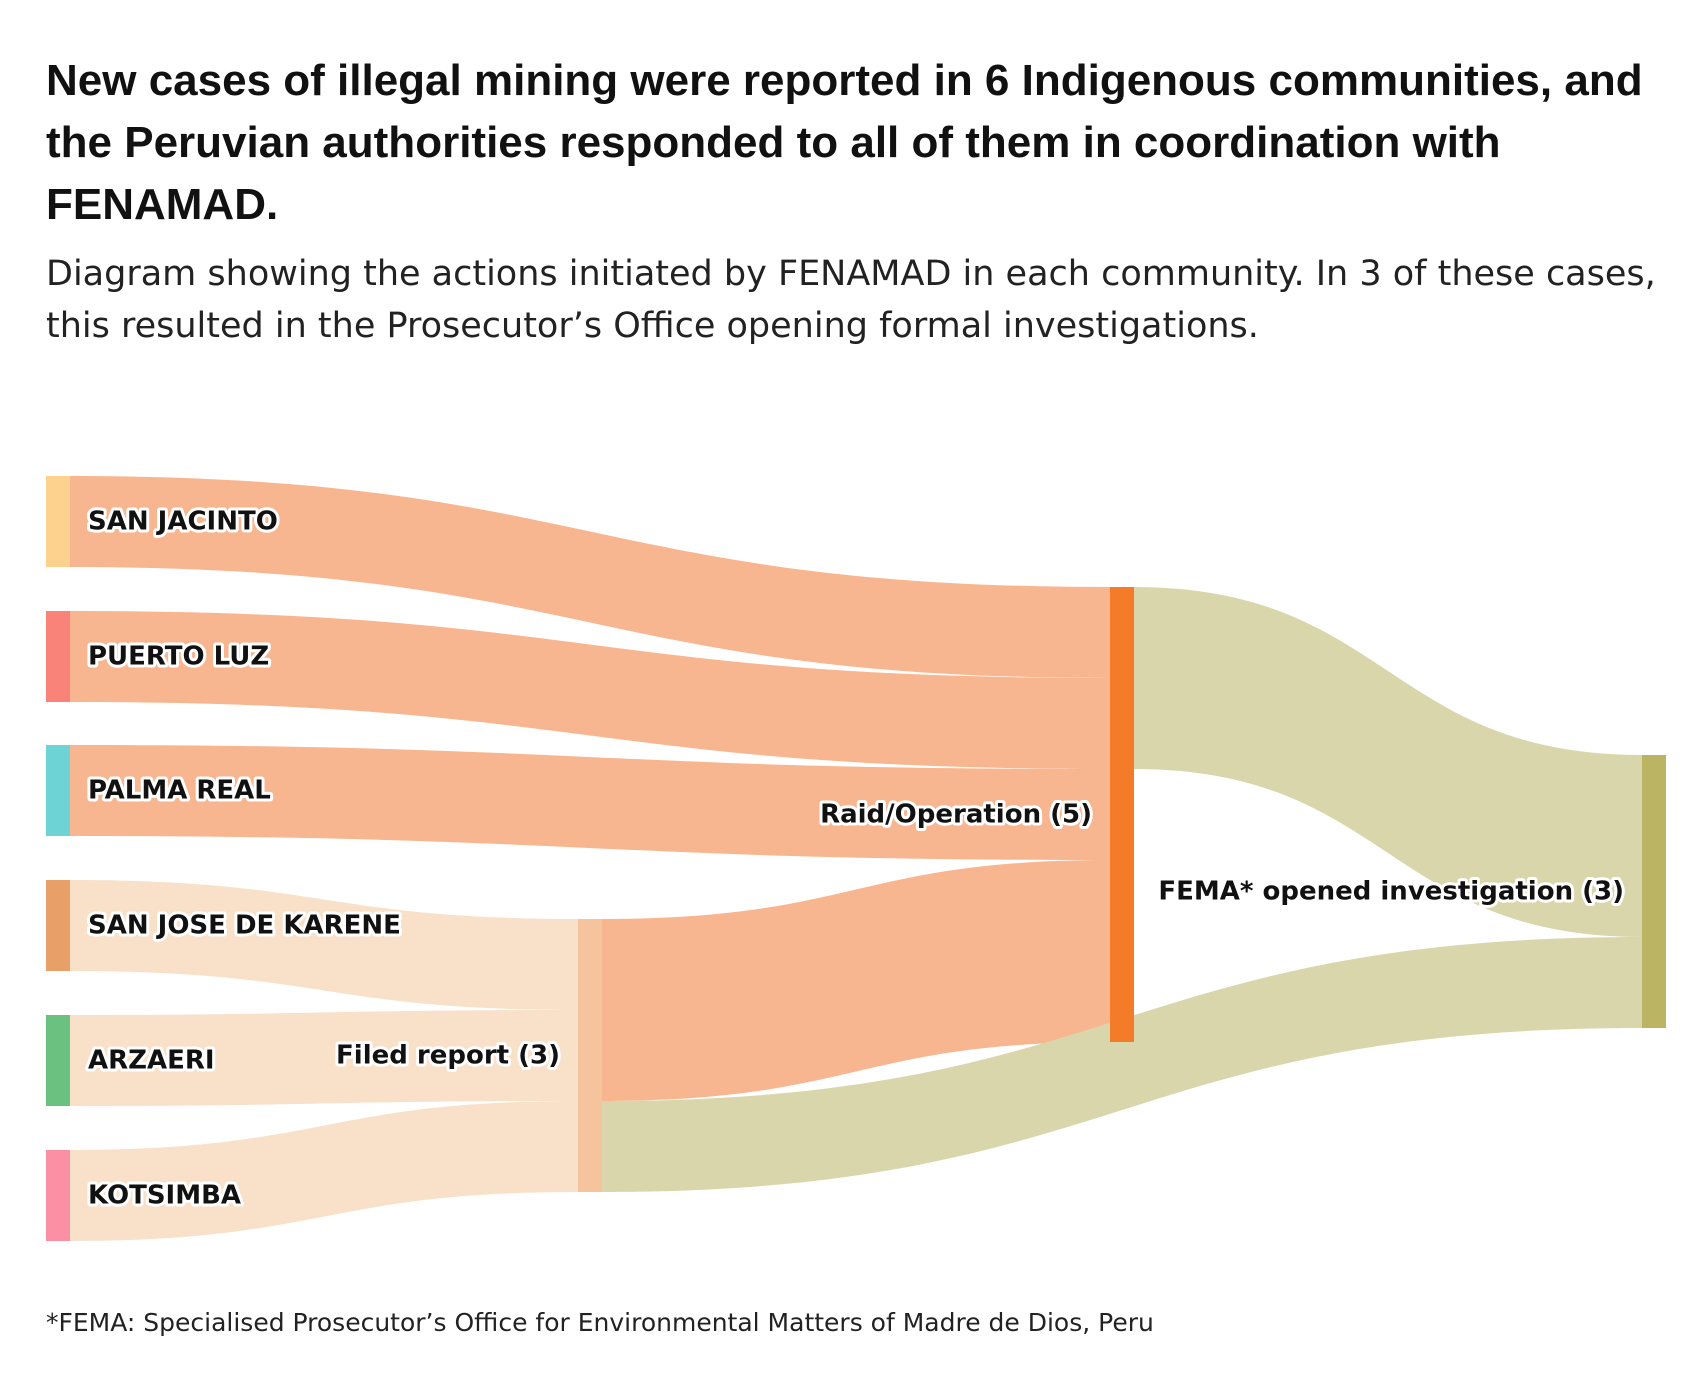 Image resolution: width=1704 pixels, height=1386 pixels. Describe the element at coordinates (1122, 814) in the screenshot. I see `node-raid-operation` at that location.